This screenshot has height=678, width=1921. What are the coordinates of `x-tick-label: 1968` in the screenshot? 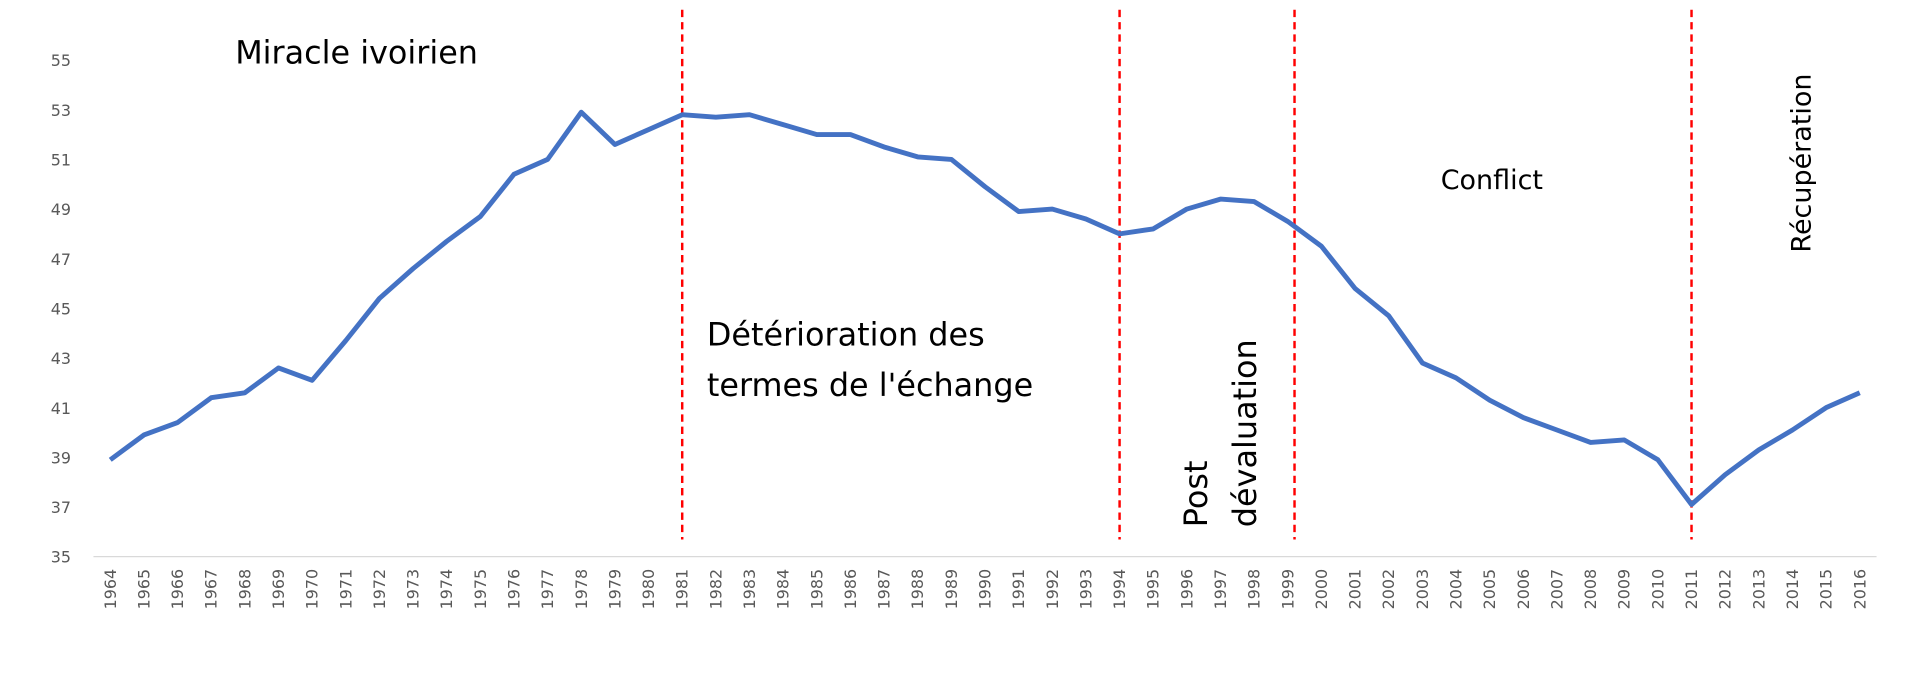 It's located at (244, 589).